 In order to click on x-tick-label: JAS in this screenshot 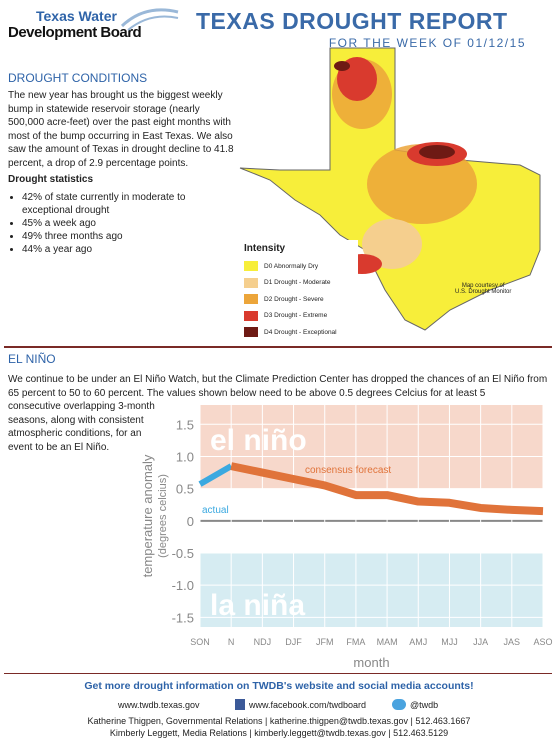, I will do `click(512, 642)`.